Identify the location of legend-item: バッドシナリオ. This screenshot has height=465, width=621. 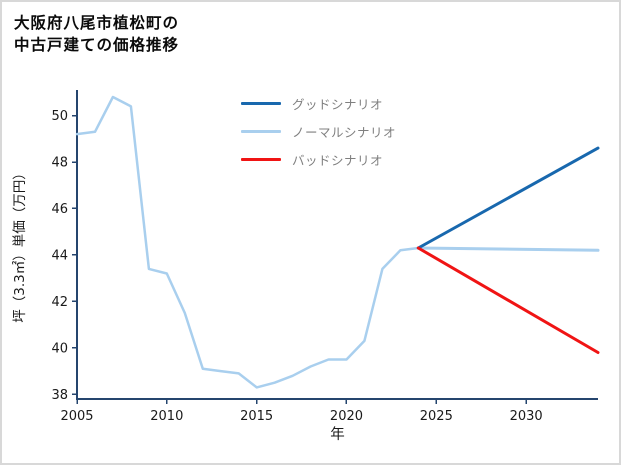
(318, 160).